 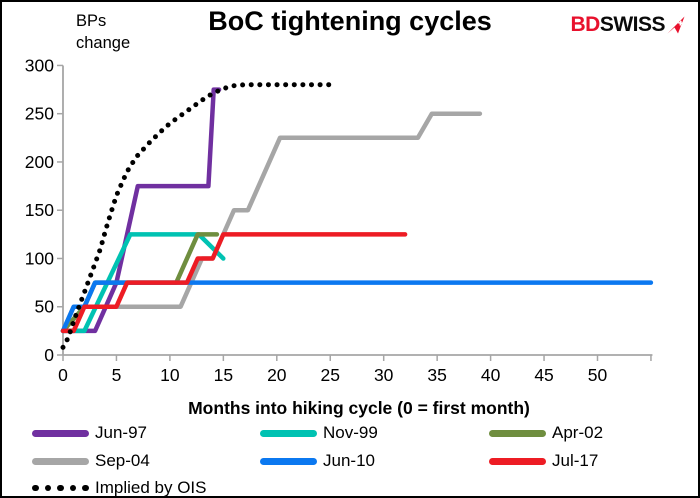 I want to click on legend-label: Jul-17, so click(x=575, y=460).